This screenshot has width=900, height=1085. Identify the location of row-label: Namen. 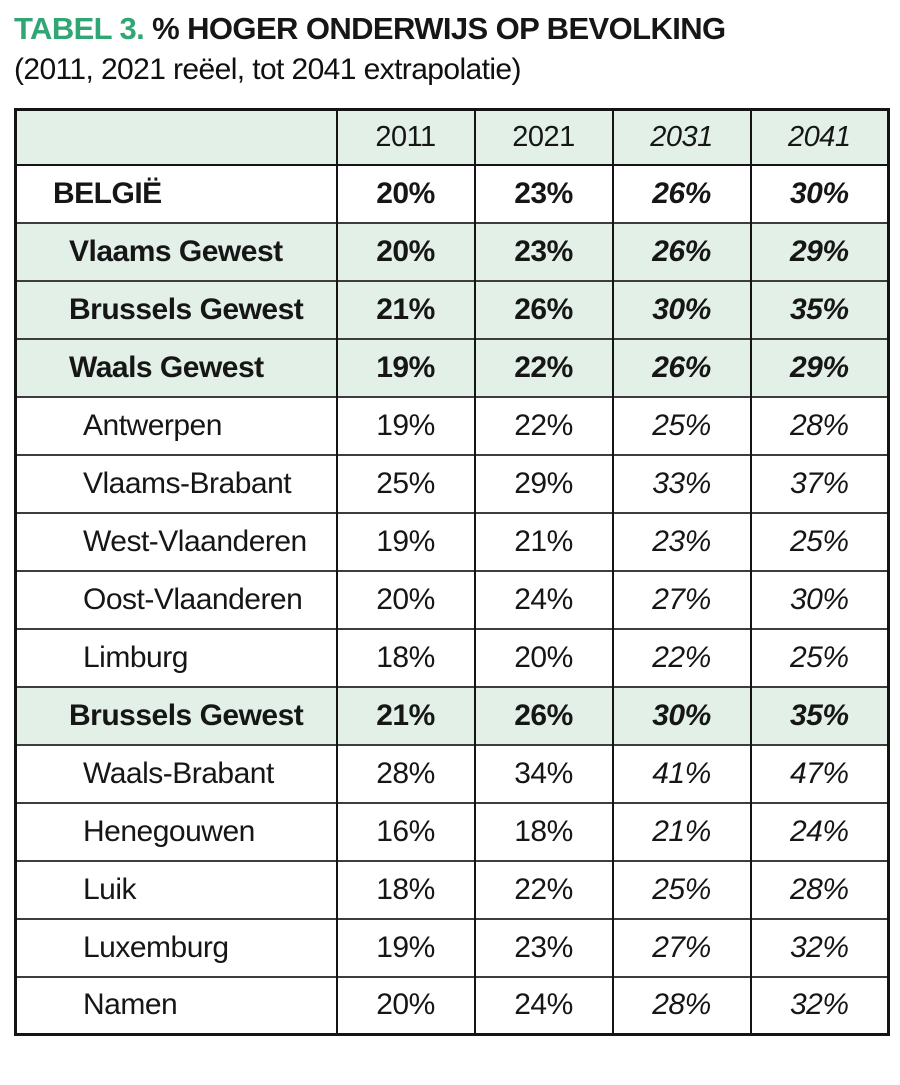
(176, 1005).